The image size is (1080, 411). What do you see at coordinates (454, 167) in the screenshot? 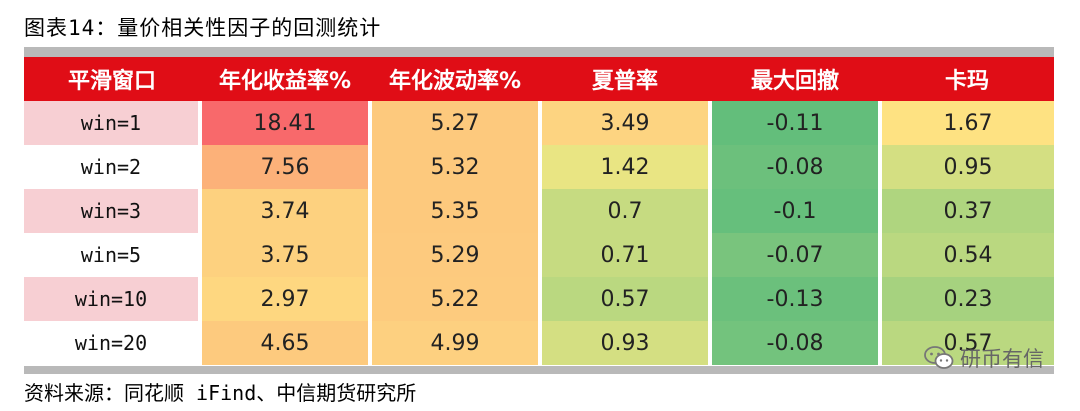
I see `table-cell: 5.32` at bounding box center [454, 167].